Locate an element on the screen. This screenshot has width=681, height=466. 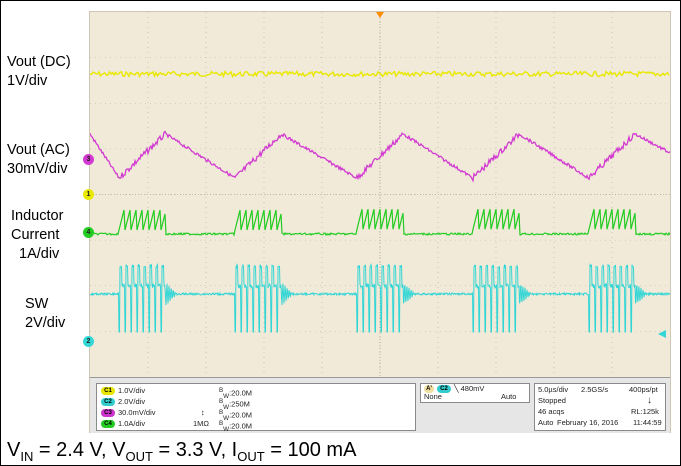
label-vout-ac: Vout (AC) 30mV/div is located at coordinates (38, 159).